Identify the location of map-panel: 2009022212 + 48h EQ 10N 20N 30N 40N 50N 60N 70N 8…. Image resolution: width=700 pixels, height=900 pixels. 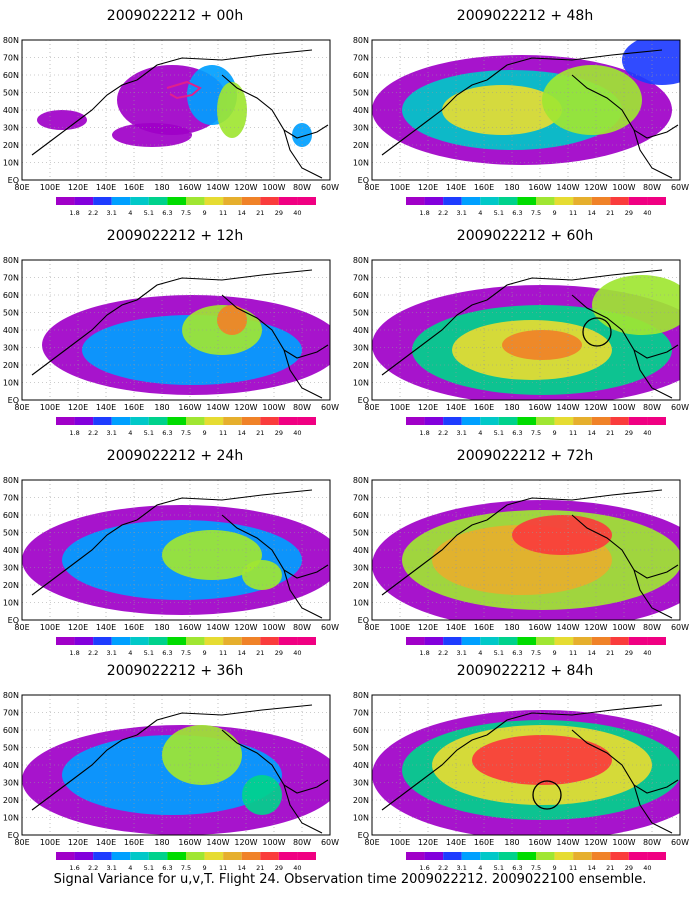
(525, 112).